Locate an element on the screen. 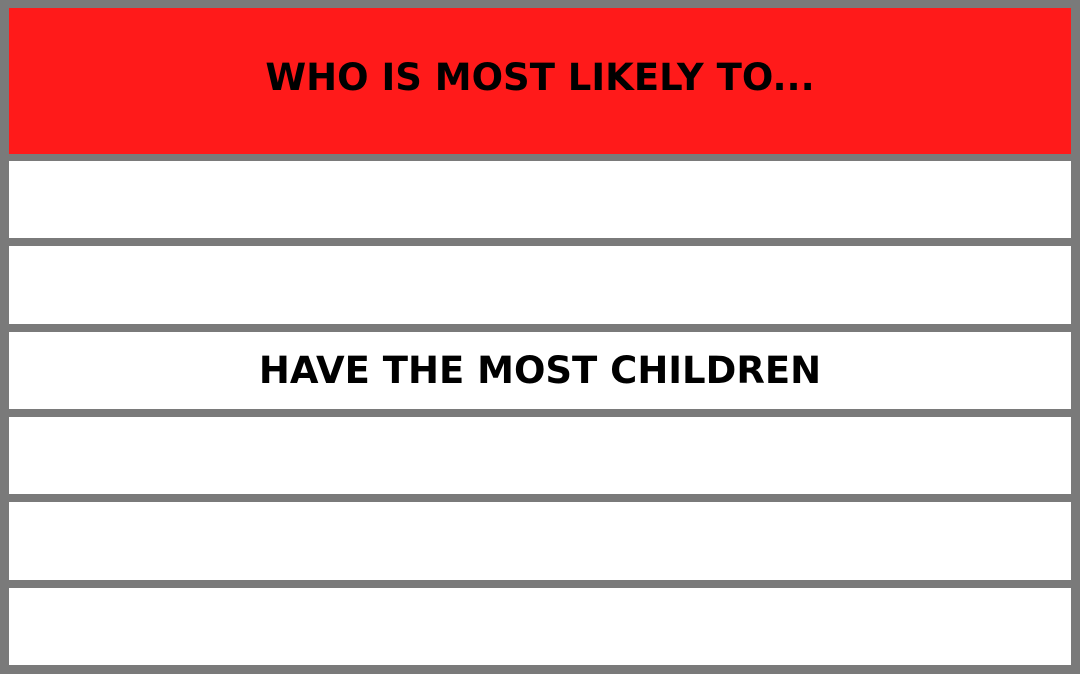 The width and height of the screenshot is (1080, 674). row-text: HAVE THE MOST CHILDREN is located at coordinates (540, 370).